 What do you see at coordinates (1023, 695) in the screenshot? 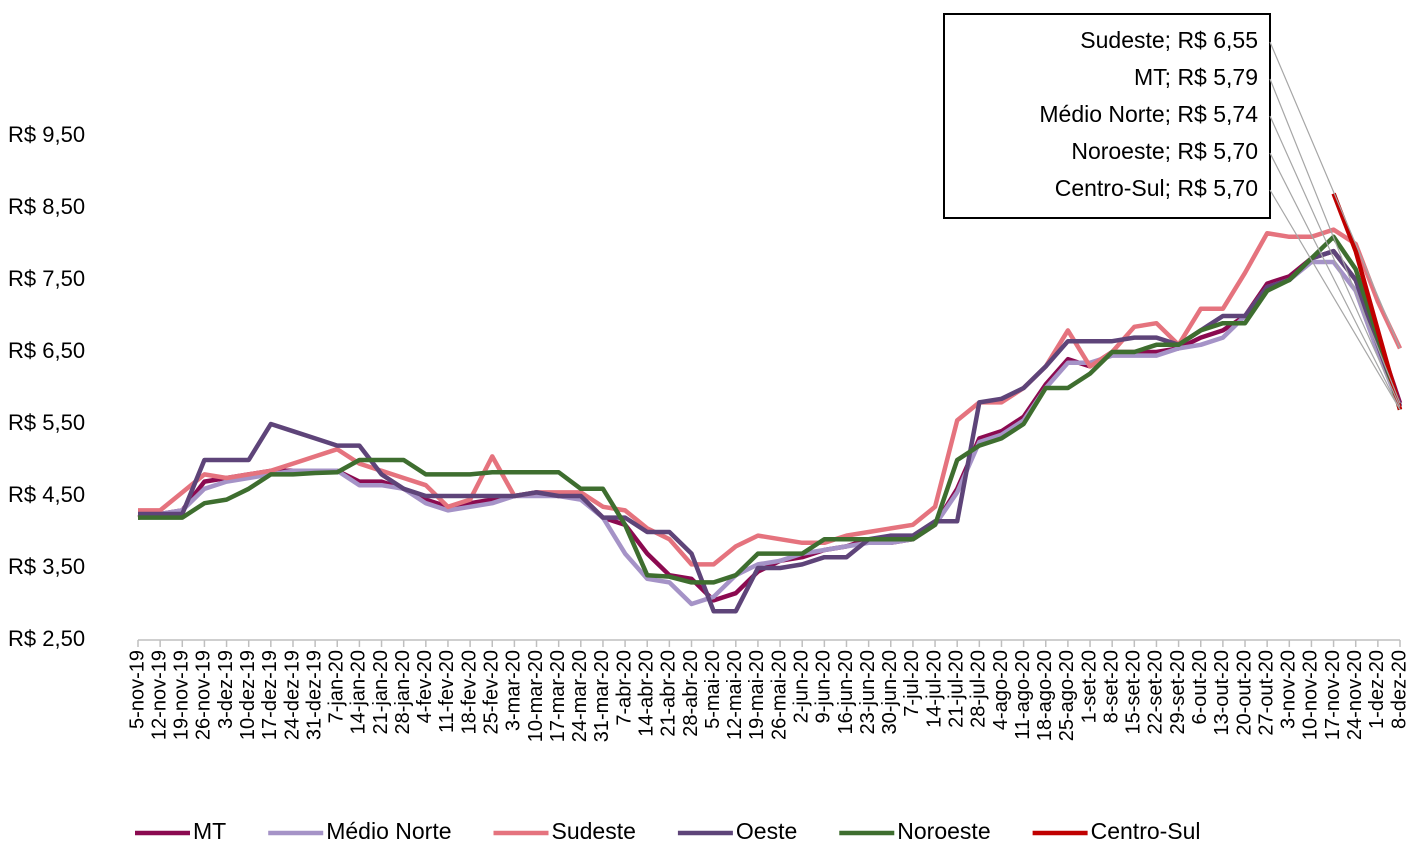
I see `x-tick-label: 11-ago-20` at bounding box center [1023, 695].